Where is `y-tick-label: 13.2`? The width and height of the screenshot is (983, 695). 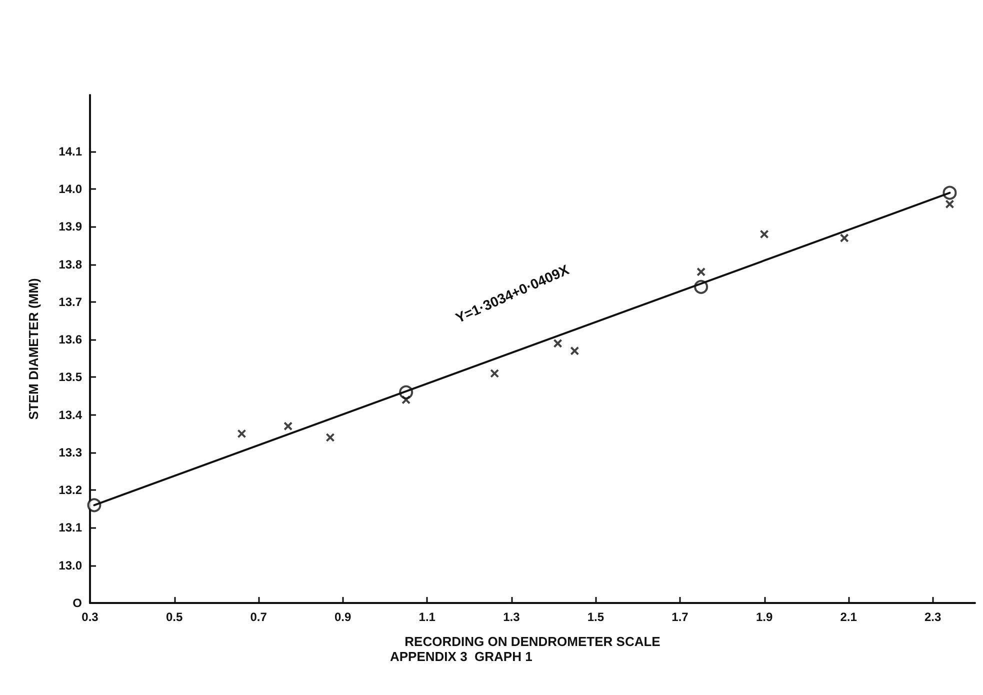
y-tick-label: 13.2 is located at coordinates (70, 490).